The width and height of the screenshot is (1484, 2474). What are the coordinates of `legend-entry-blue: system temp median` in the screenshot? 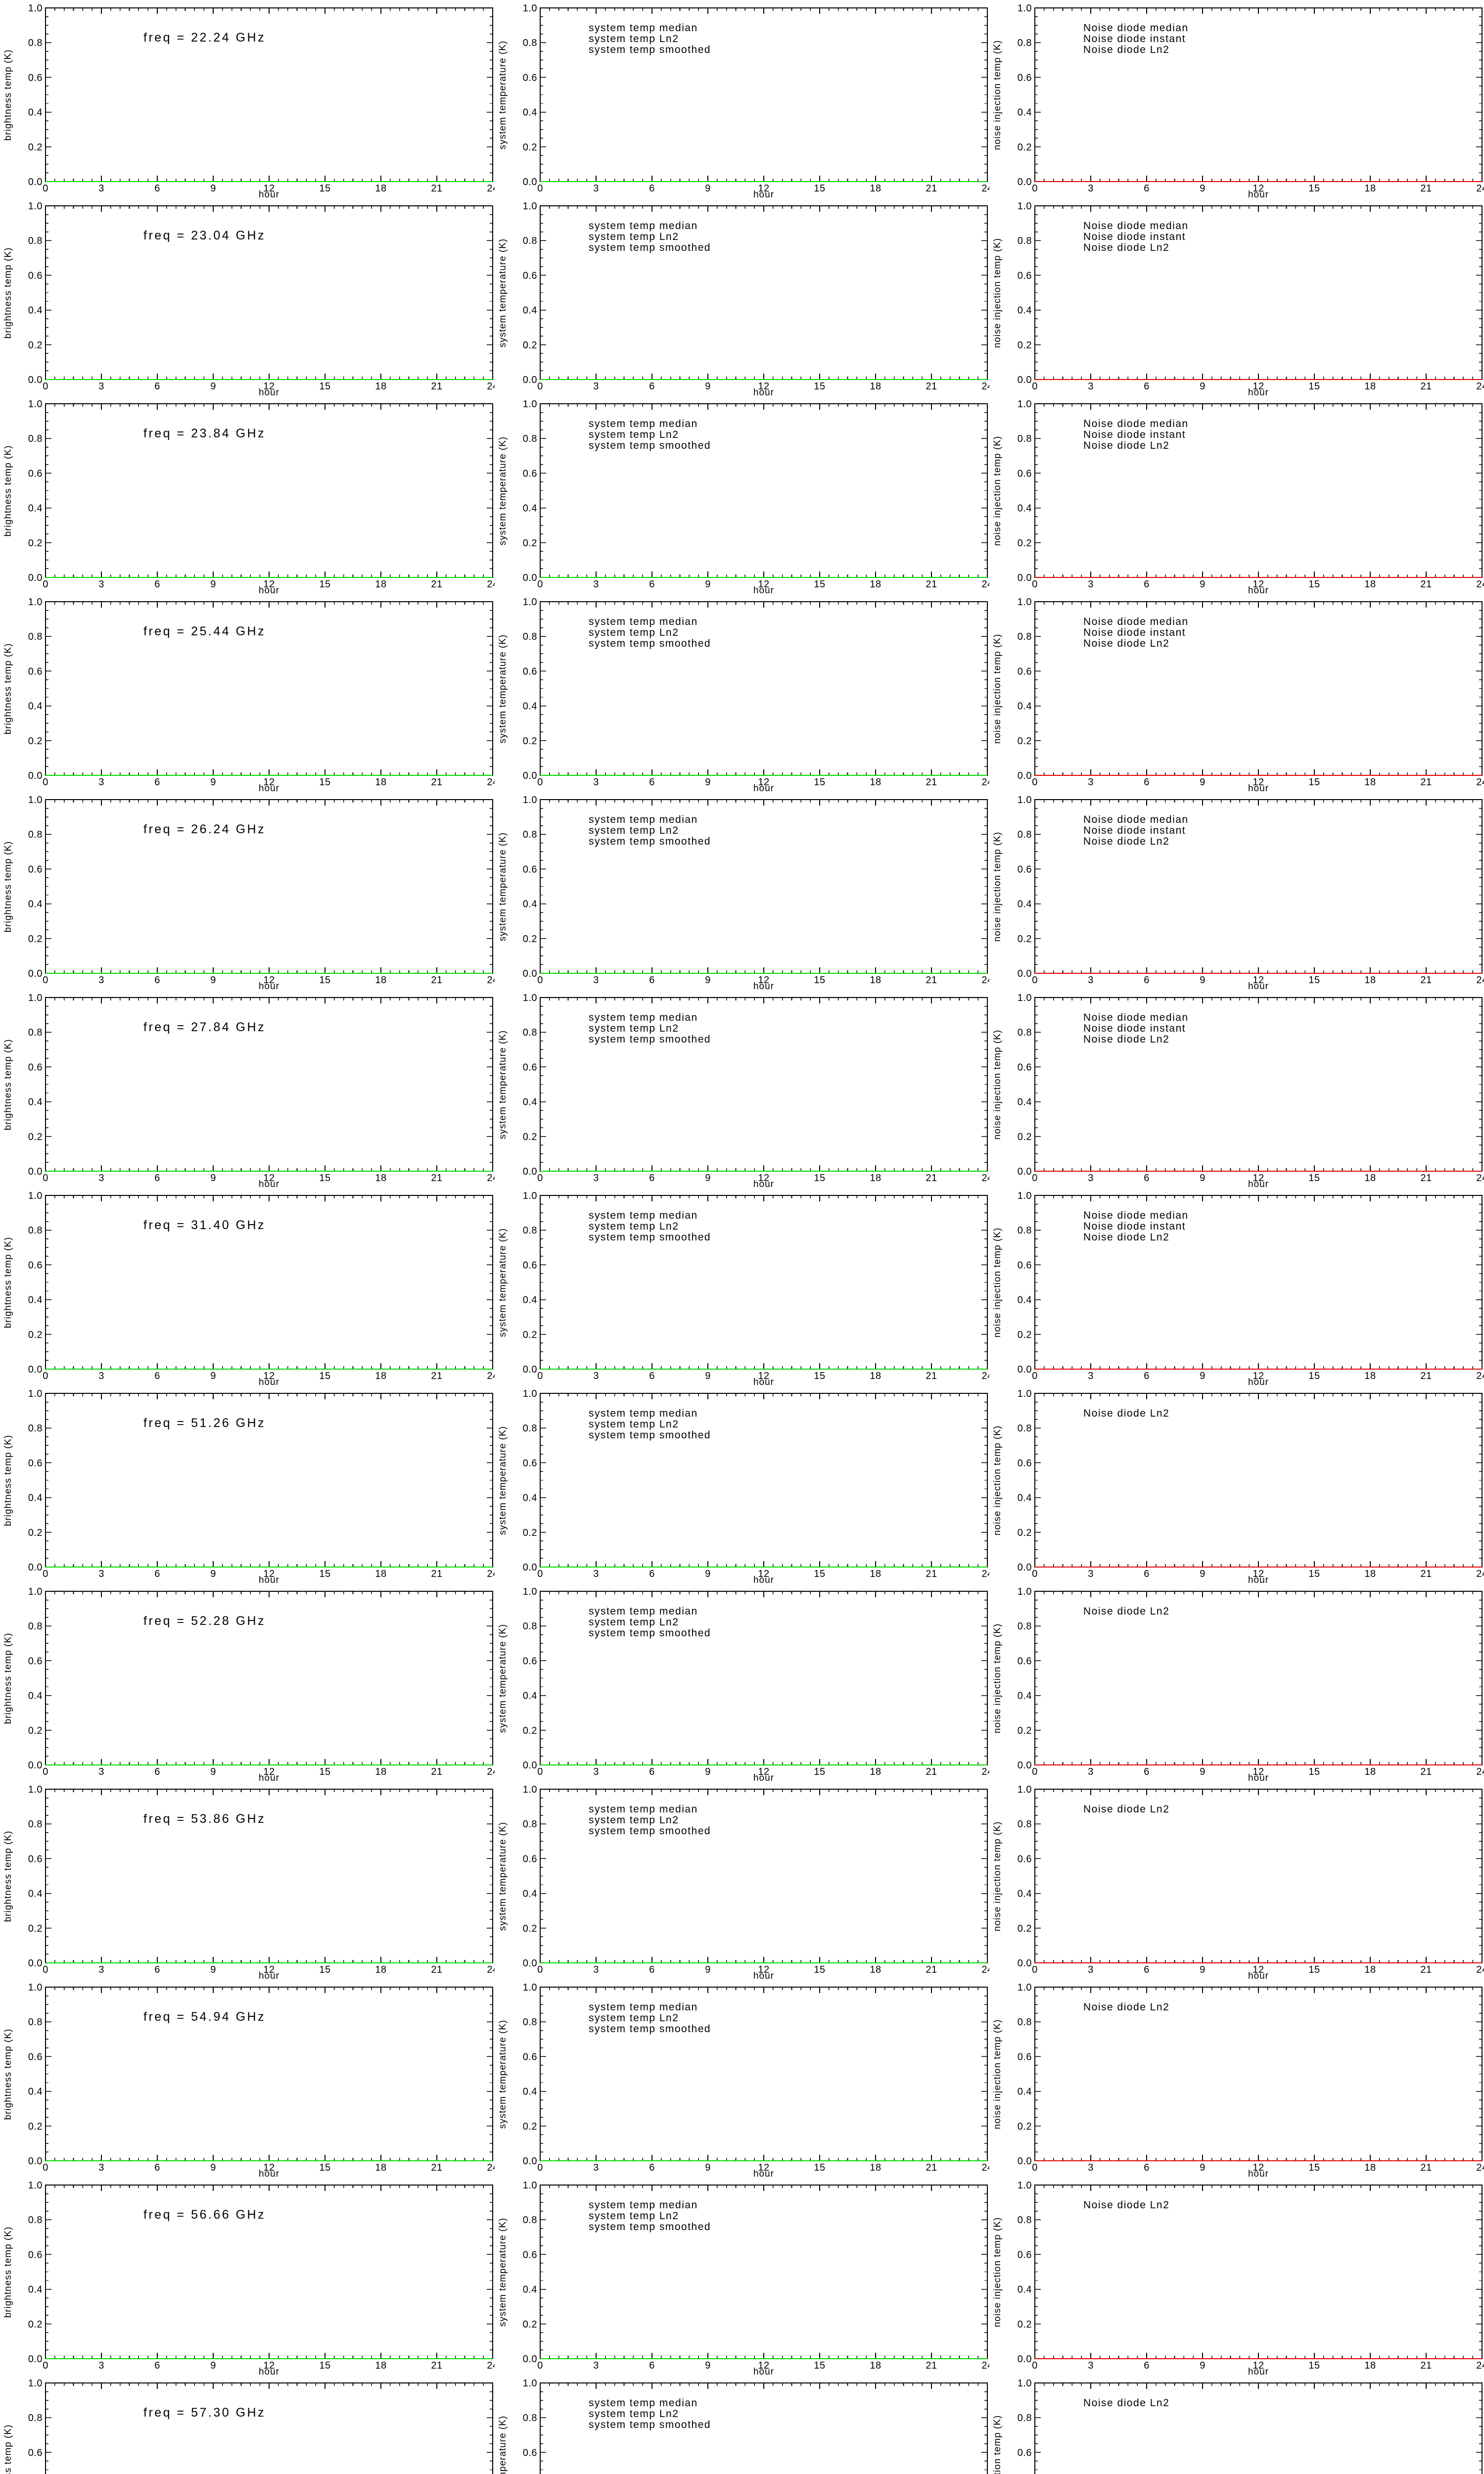 It's located at (643, 819).